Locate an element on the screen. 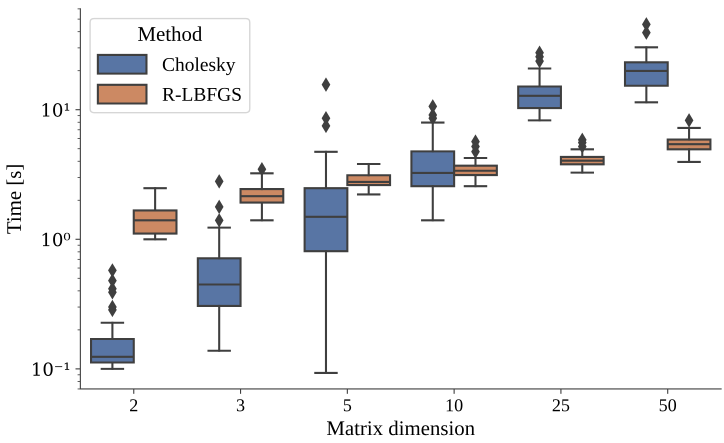 The width and height of the screenshot is (724, 443). x-tick-label: 2 is located at coordinates (134, 405).